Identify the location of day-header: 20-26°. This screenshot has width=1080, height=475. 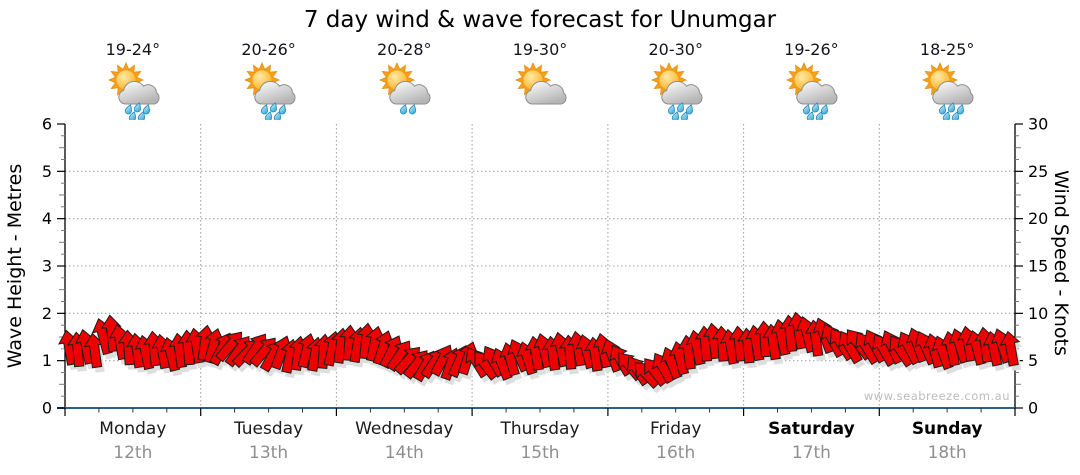
(269, 80).